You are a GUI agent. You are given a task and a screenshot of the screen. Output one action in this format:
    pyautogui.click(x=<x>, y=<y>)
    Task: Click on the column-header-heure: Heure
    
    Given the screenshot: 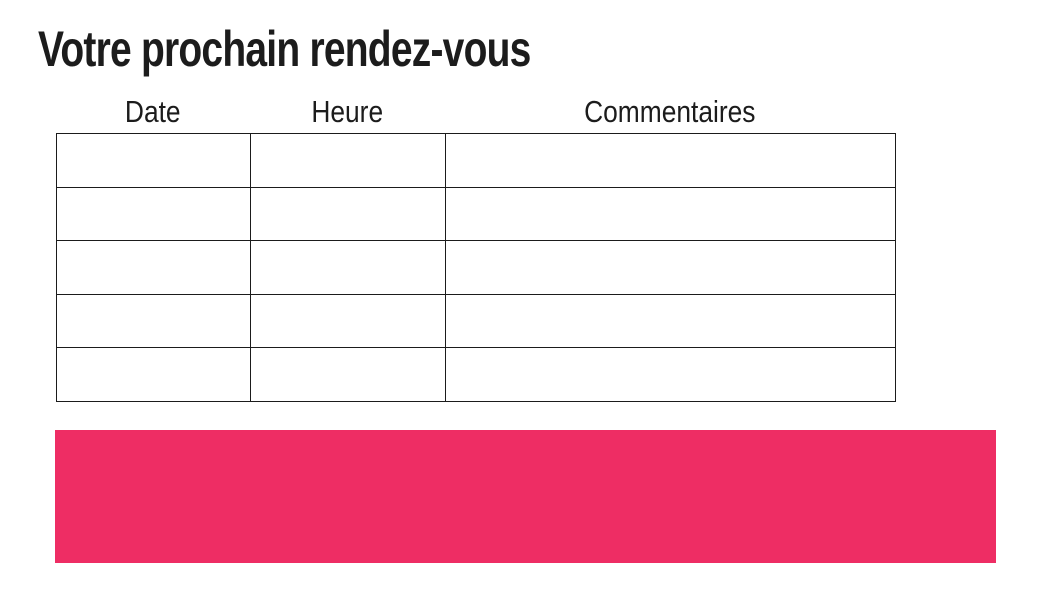 What is the action you would take?
    pyautogui.click(x=347, y=111)
    